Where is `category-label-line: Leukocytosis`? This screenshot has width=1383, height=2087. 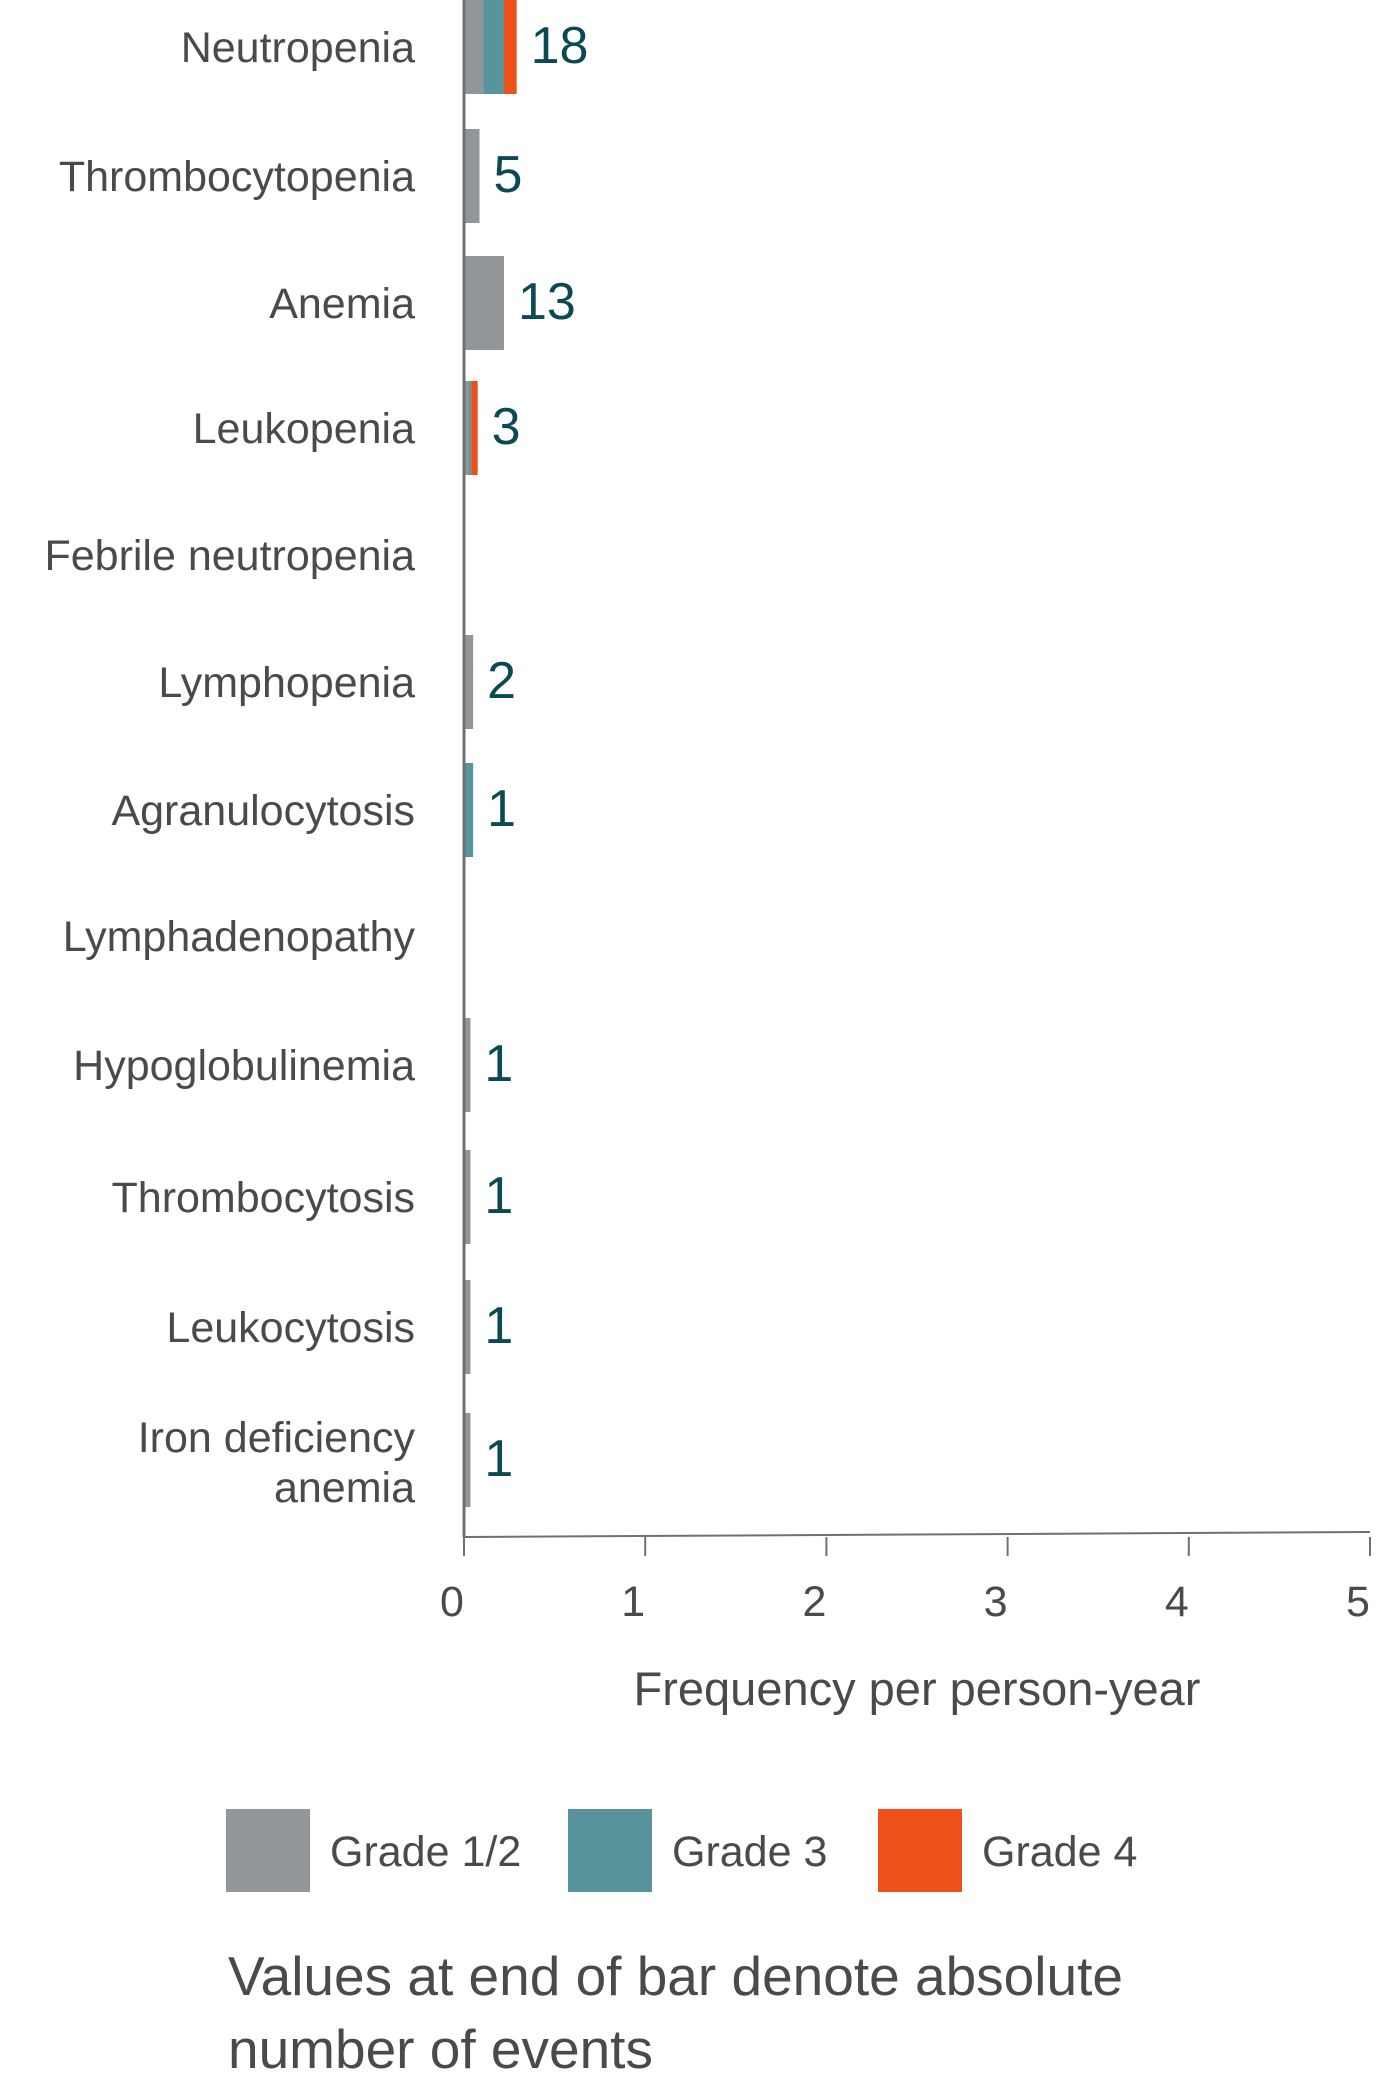 category-label-line: Leukocytosis is located at coordinates (290, 1328).